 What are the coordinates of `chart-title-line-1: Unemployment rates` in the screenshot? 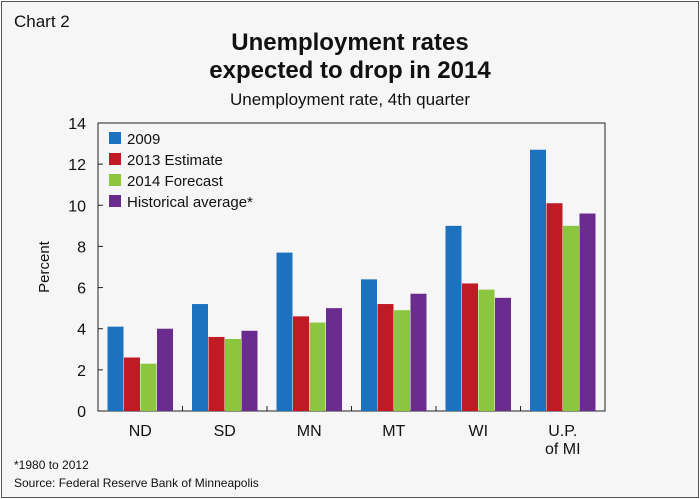 It's located at (350, 42).